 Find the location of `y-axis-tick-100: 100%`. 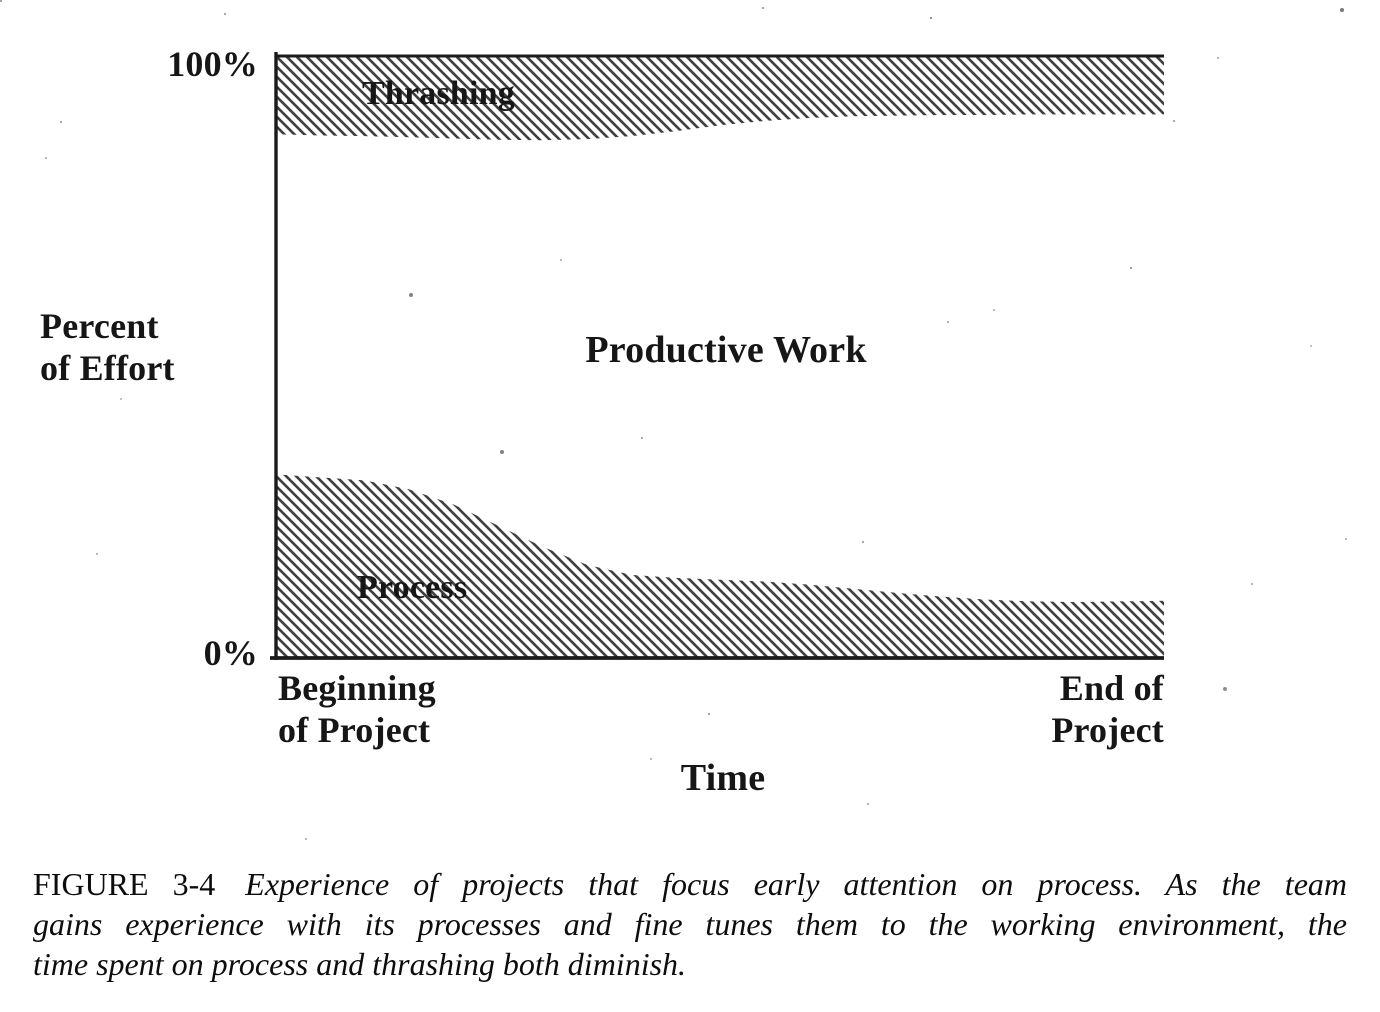

y-axis-tick-100: 100% is located at coordinates (212, 64).